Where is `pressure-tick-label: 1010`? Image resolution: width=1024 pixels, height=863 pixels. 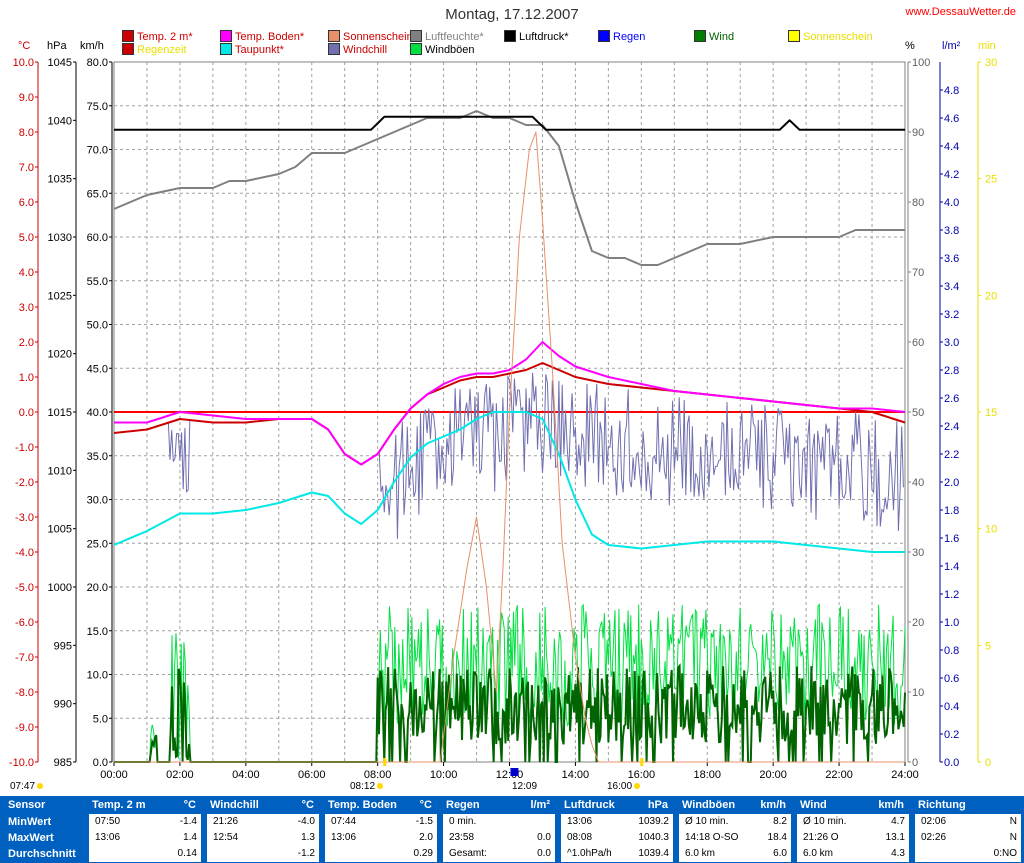 pressure-tick-label: 1010 is located at coordinates (60, 471).